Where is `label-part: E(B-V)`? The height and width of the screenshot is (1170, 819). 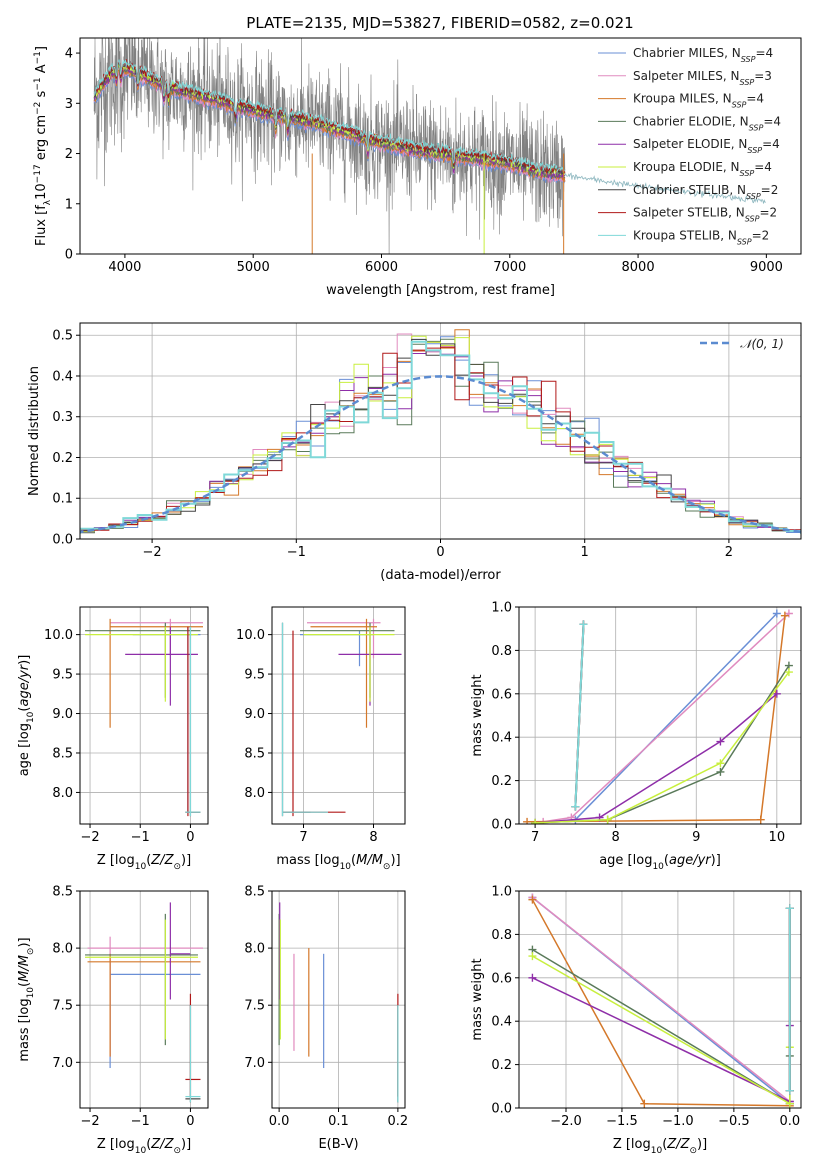
label-part: E(B-V) is located at coordinates (338, 1144).